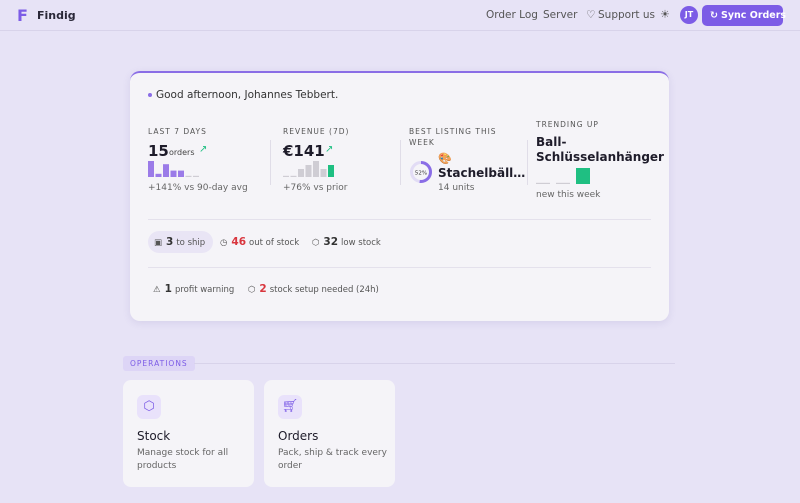 This screenshot has width=800, height=503. I want to click on stat-label: REVENUE (7D), so click(316, 131).